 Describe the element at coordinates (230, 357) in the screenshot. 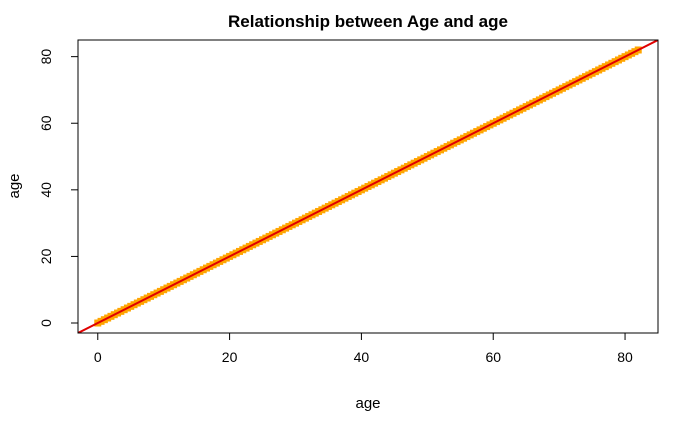

I see `x-tick-label: 20` at that location.